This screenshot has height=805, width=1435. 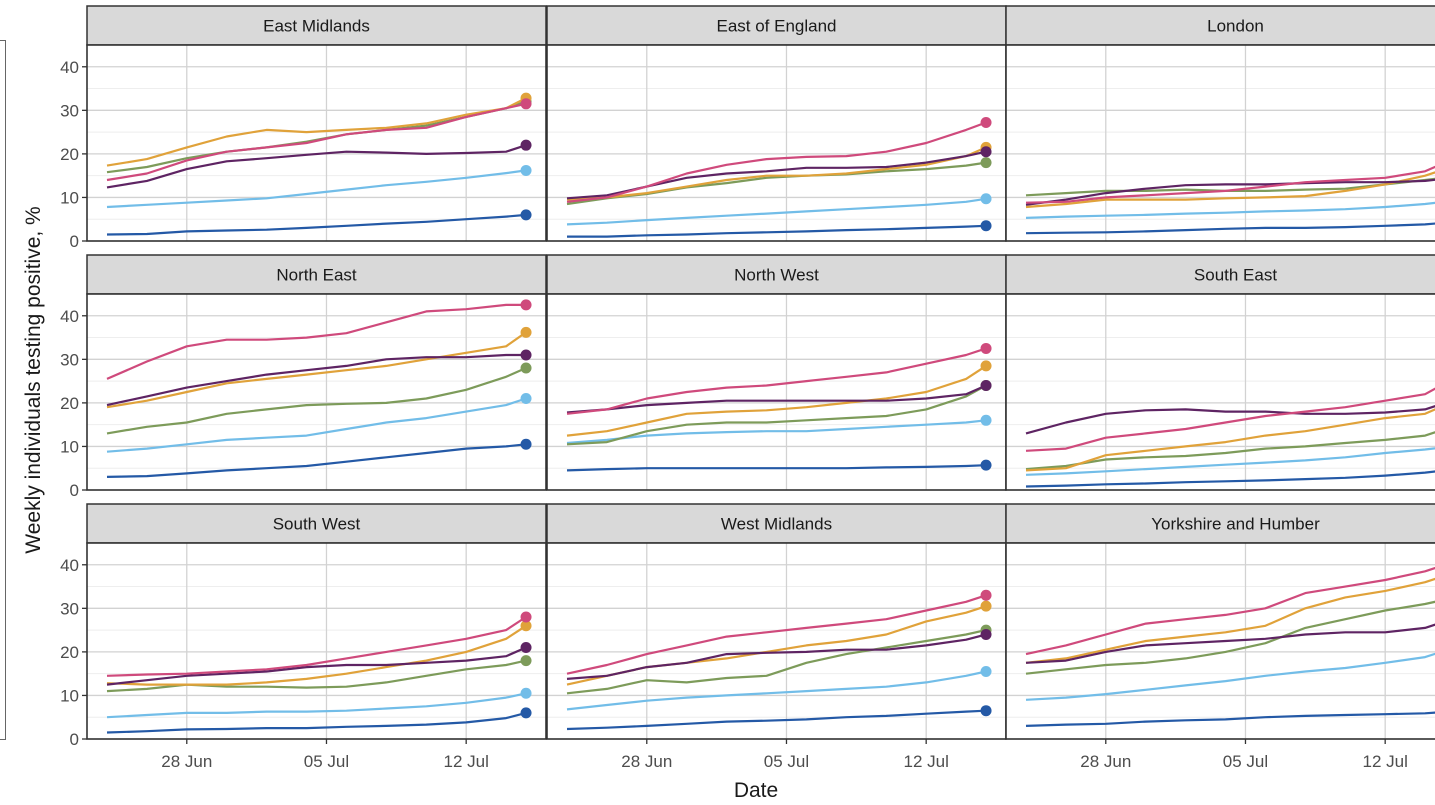 What do you see at coordinates (776, 524) in the screenshot?
I see `panel-title: West Midlands` at bounding box center [776, 524].